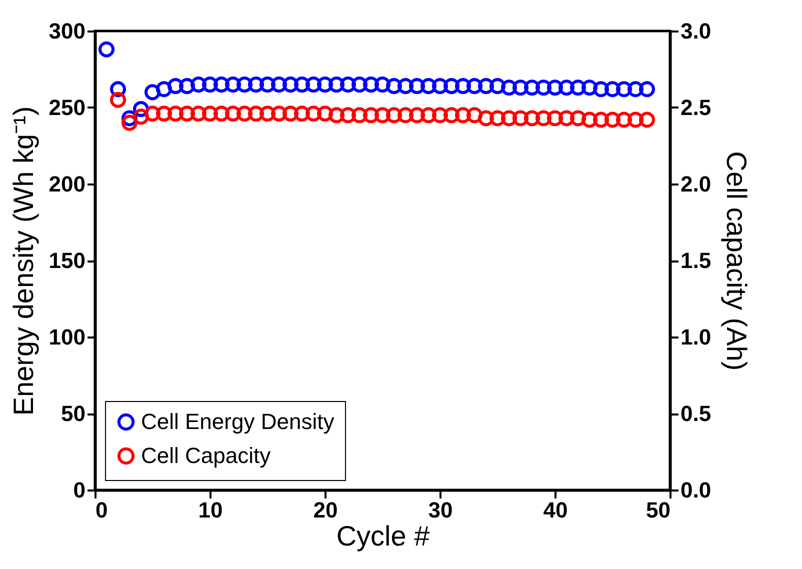 Image resolution: width=802 pixels, height=569 pixels. Describe the element at coordinates (555, 510) in the screenshot. I see `x-tick-label: 40` at that location.